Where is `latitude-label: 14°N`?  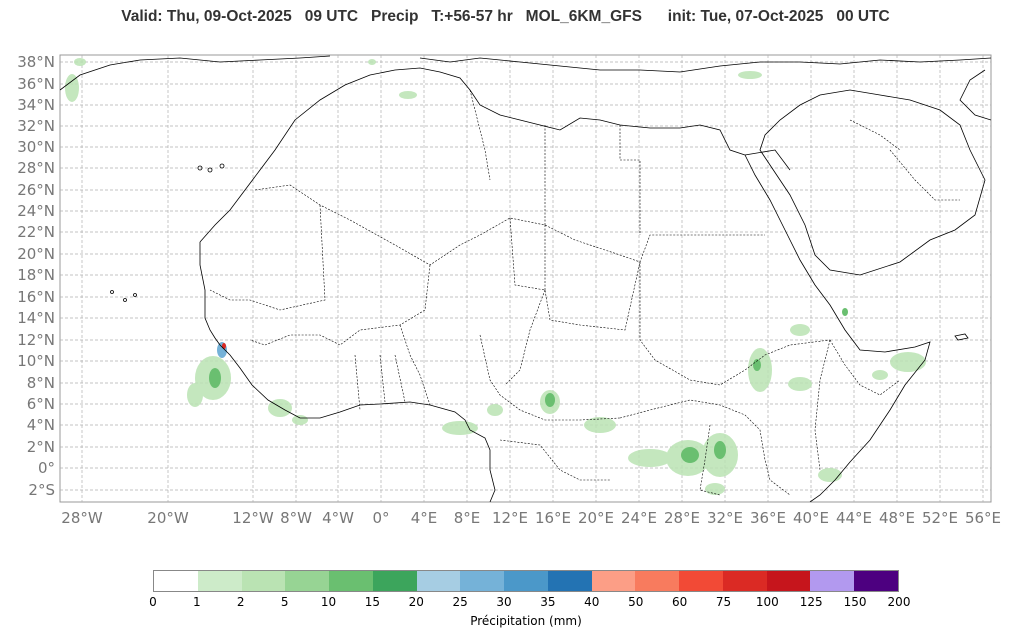
latitude-label: 14°N is located at coordinates (36, 318).